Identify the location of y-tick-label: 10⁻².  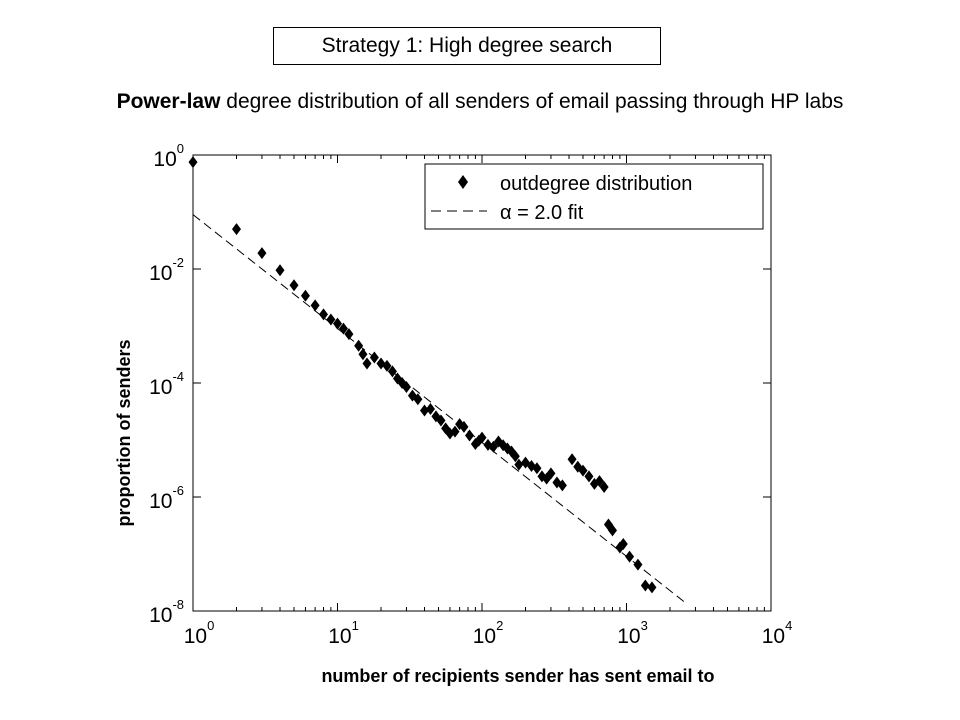
(166, 270).